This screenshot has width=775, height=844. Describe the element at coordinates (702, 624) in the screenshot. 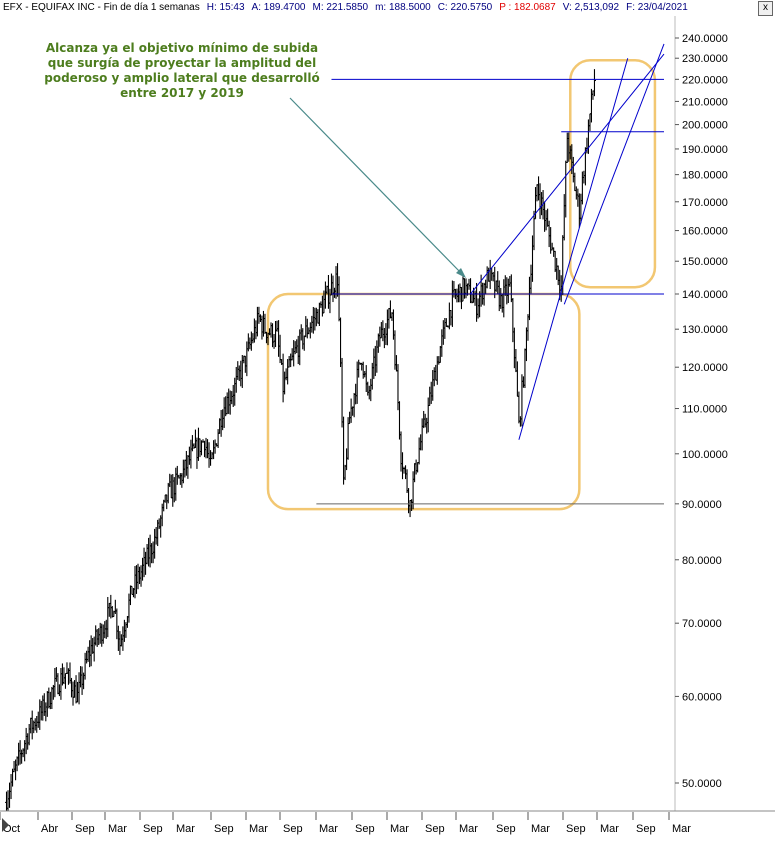

I see `y-tick-label: 70.0000` at that location.